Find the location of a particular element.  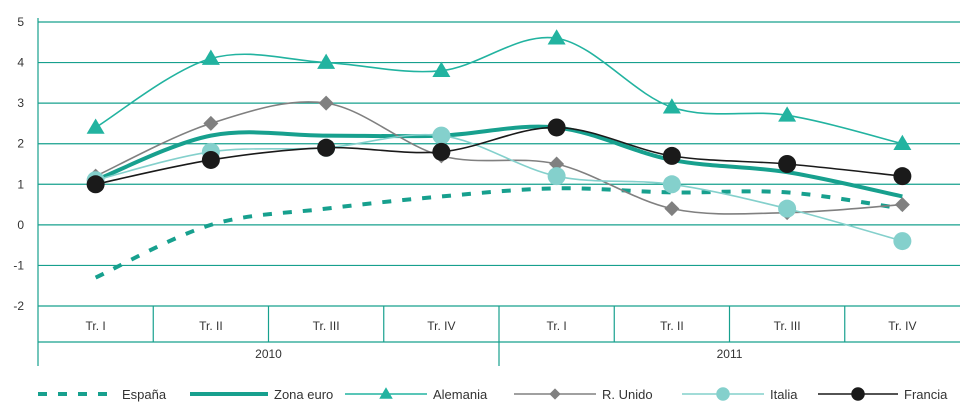

legend-item: Alemania is located at coordinates (416, 394).